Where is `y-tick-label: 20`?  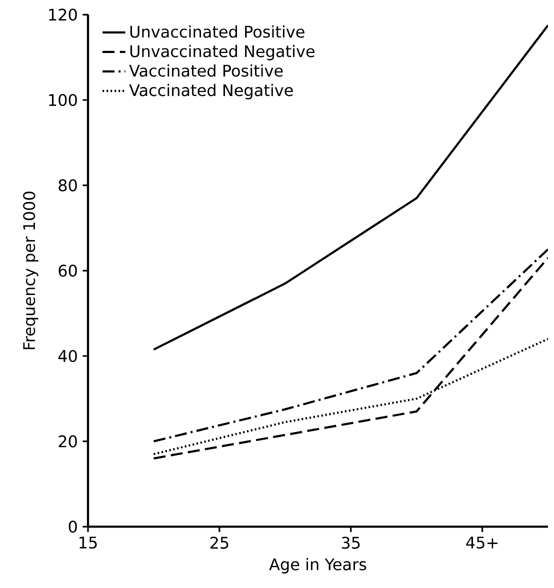 y-tick-label: 20 is located at coordinates (67, 441).